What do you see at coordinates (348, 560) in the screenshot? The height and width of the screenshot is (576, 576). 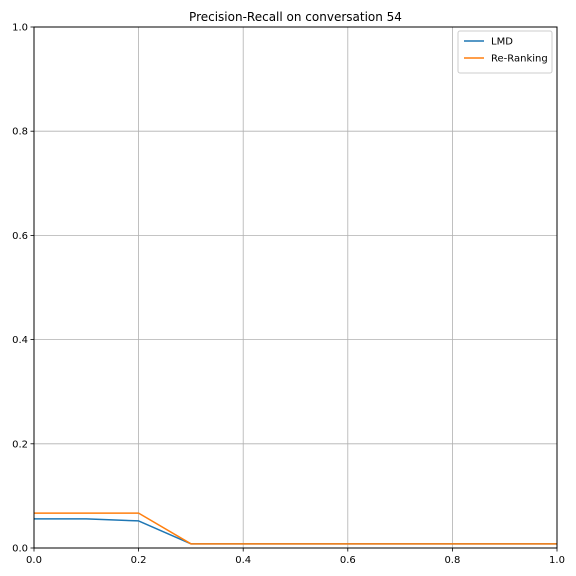 I see `x-tick-label: 0.6` at bounding box center [348, 560].